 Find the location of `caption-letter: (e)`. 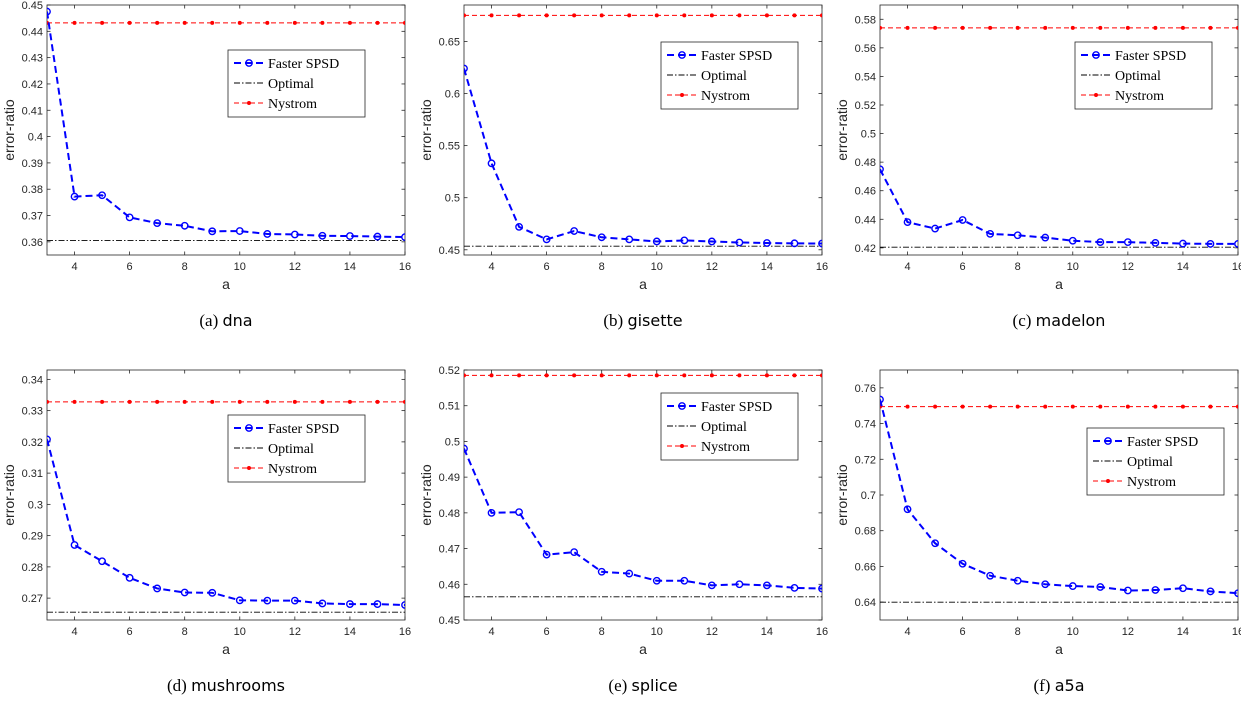

caption-letter: (e) is located at coordinates (619, 685).